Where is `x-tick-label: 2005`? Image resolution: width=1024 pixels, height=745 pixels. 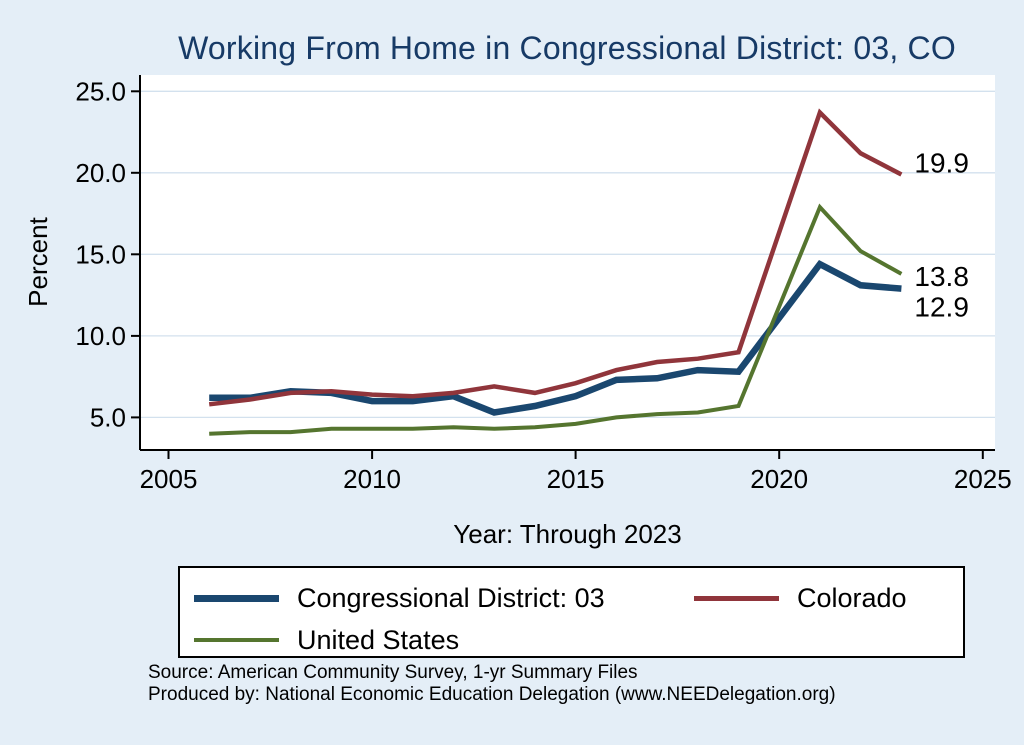
x-tick-label: 2005 is located at coordinates (169, 479).